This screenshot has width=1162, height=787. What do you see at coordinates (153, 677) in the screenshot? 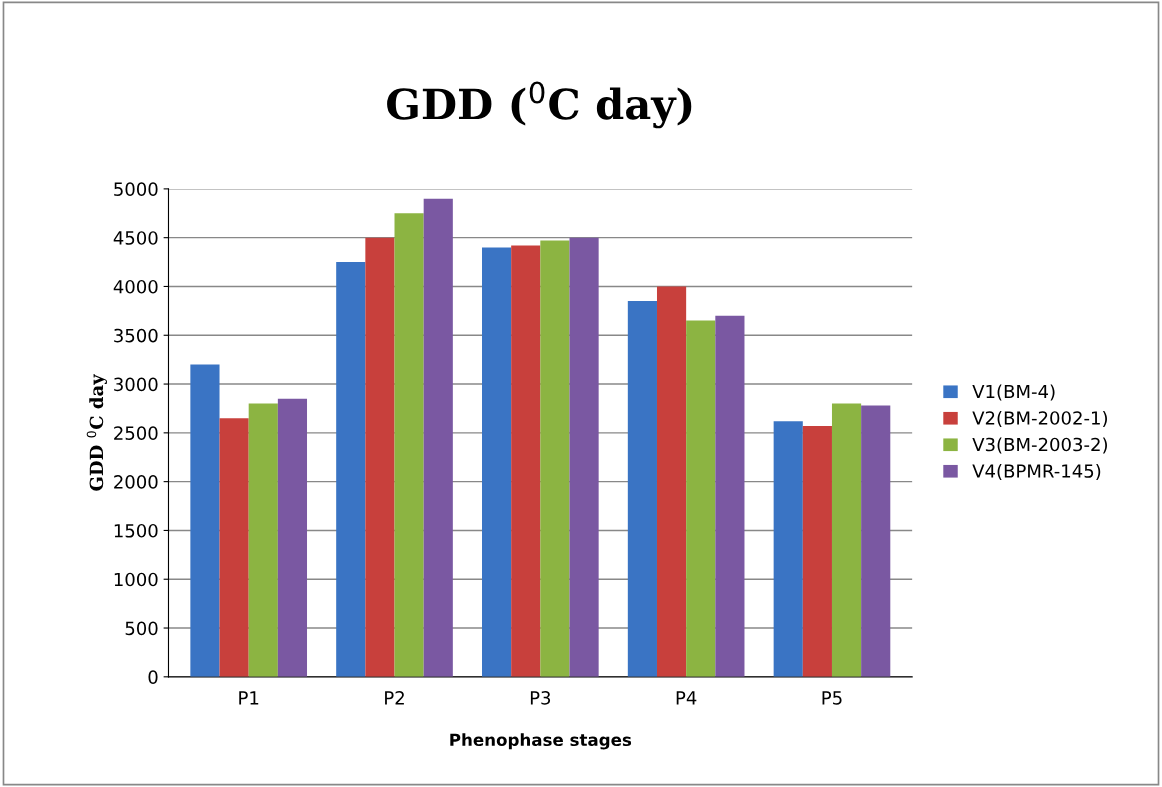
I see `y-tick-label: 0` at bounding box center [153, 677].